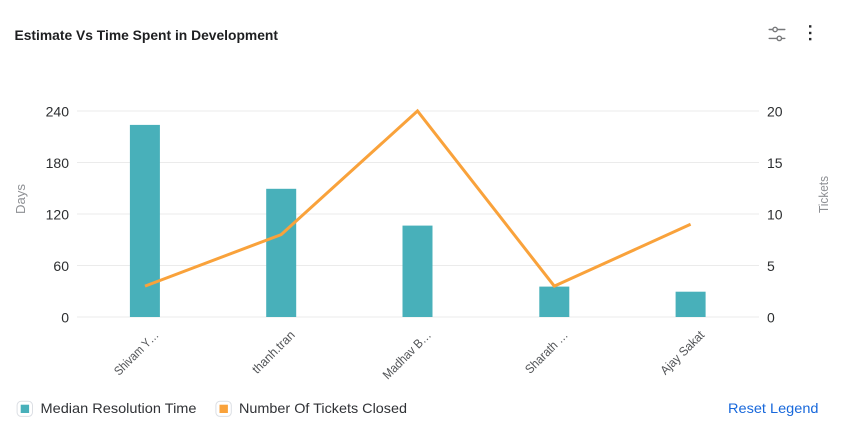 This screenshot has height=430, width=841. What do you see at coordinates (119, 408) in the screenshot?
I see `svg-text: Median Resolution Time` at bounding box center [119, 408].